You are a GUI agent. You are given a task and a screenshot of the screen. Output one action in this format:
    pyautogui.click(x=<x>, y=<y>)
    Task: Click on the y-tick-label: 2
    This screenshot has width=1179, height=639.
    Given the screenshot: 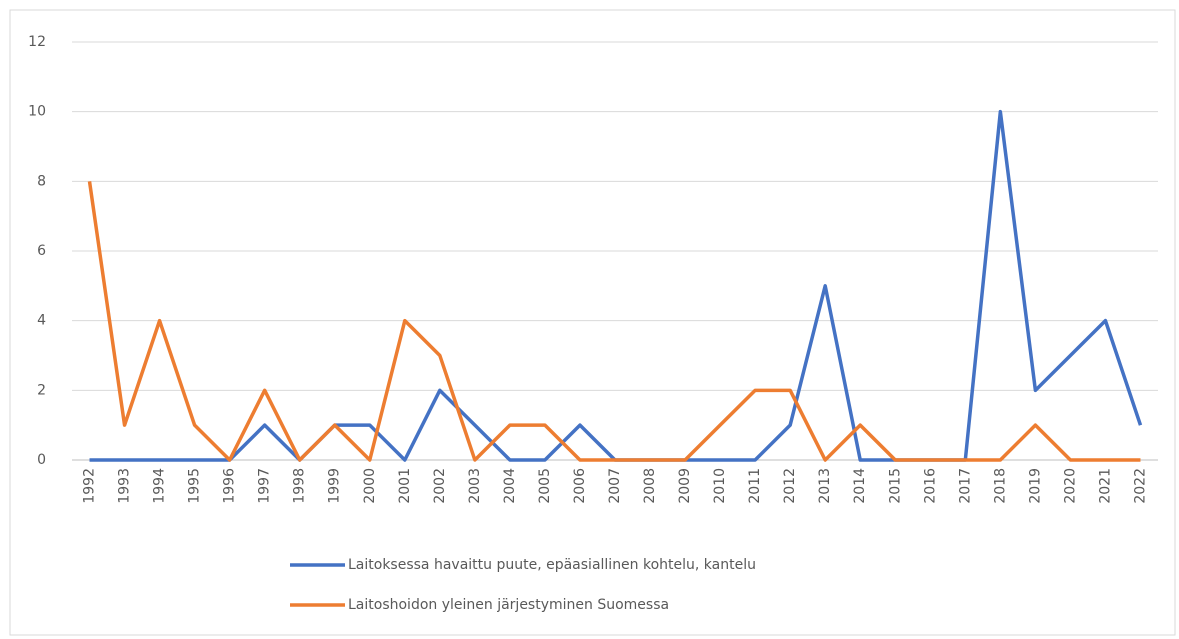 What is the action you would take?
    pyautogui.click(x=41, y=390)
    